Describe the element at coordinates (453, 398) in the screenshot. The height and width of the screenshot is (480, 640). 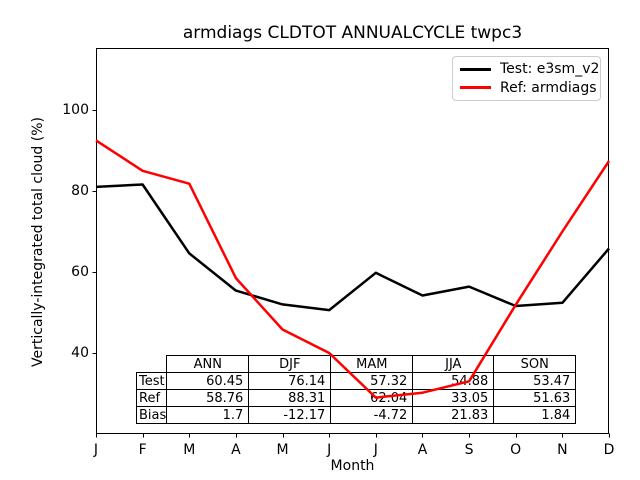
I see `table-cell: 33.05` at that location.